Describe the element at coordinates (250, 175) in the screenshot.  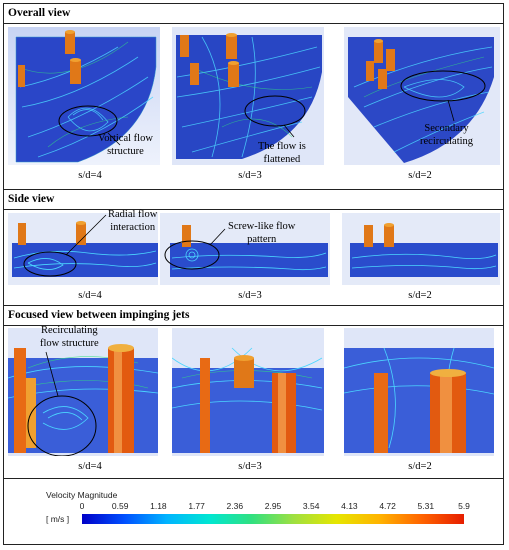
I see `caption-overall-sd3: s/d=3` at that location.